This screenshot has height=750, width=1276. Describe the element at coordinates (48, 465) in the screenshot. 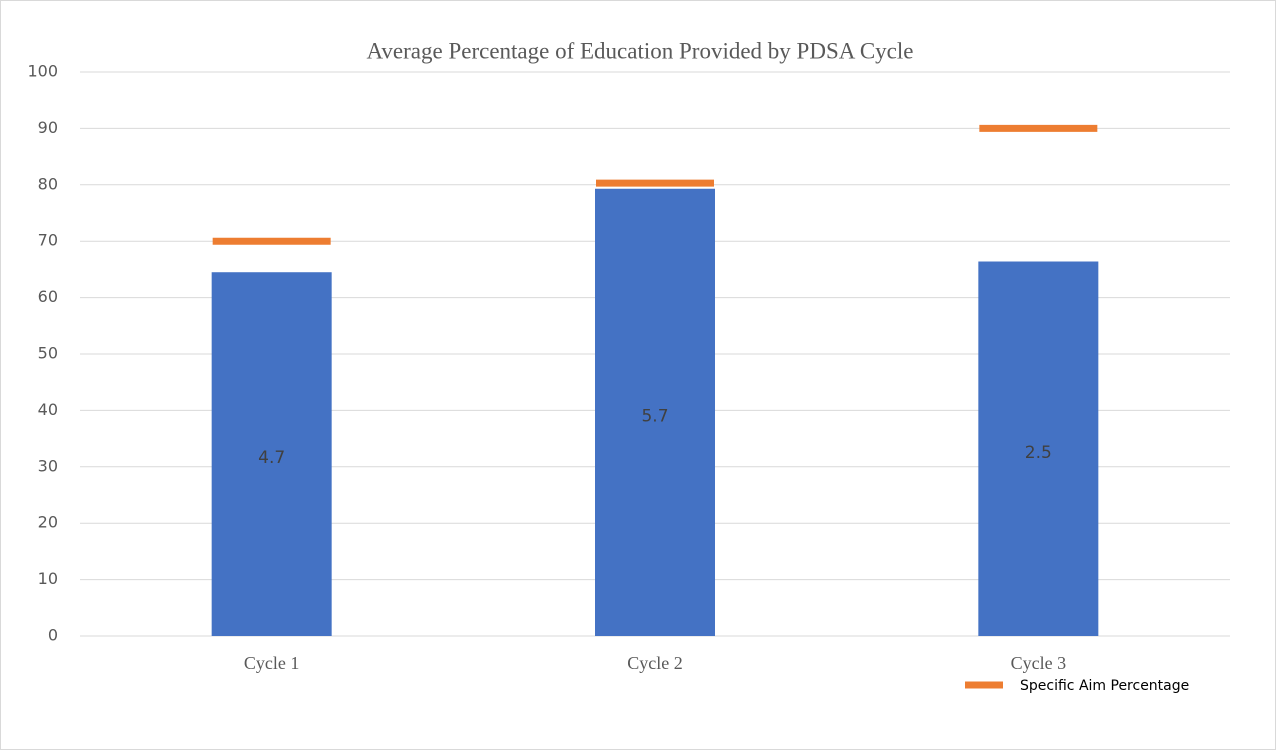

I see `y-tick-label: 30` at that location.